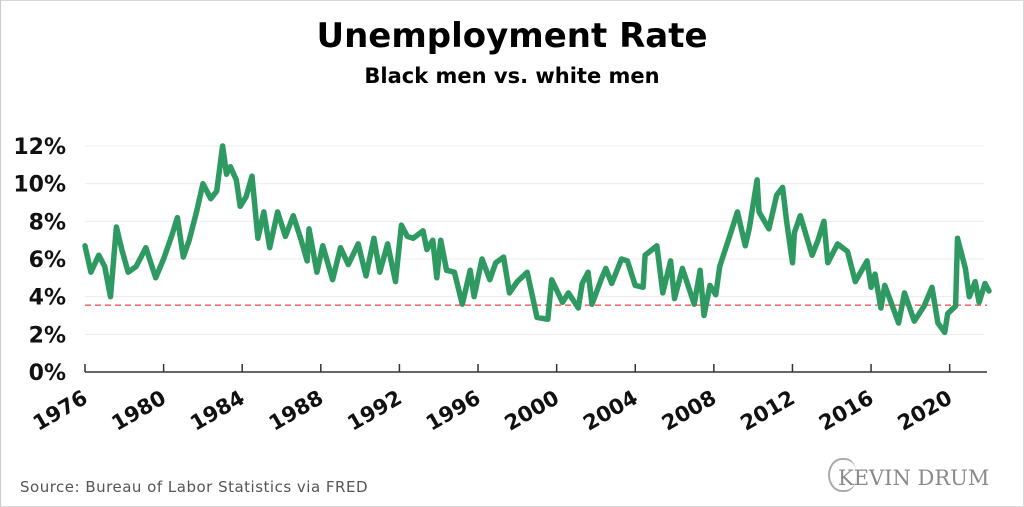 The image size is (1024, 507). I want to click on y-axis-ticks: 0% 2% 4% 6% 8% 10% 12%, so click(39, 260).